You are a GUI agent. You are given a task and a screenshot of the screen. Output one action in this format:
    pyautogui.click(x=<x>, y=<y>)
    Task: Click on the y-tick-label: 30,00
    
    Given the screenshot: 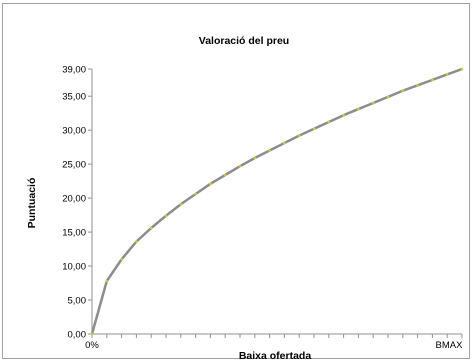 What is the action you would take?
    pyautogui.click(x=74, y=131)
    